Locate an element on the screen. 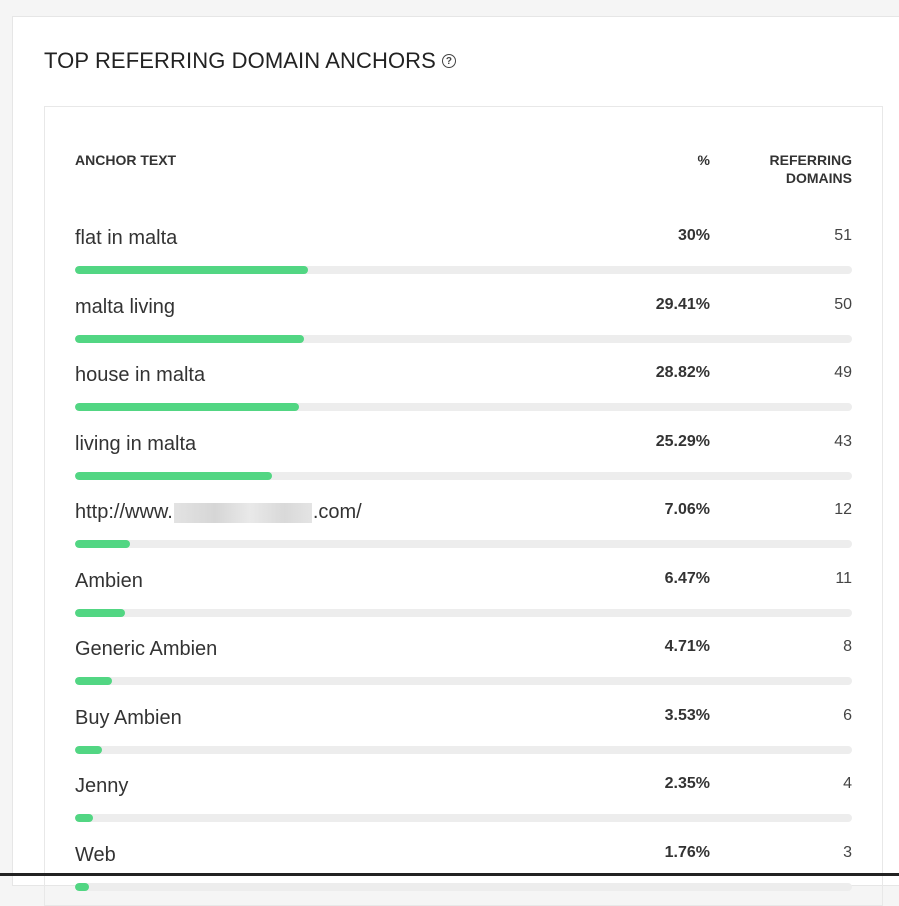 This screenshot has width=899, height=906. header-referring-line1: REFERRING is located at coordinates (810, 160).